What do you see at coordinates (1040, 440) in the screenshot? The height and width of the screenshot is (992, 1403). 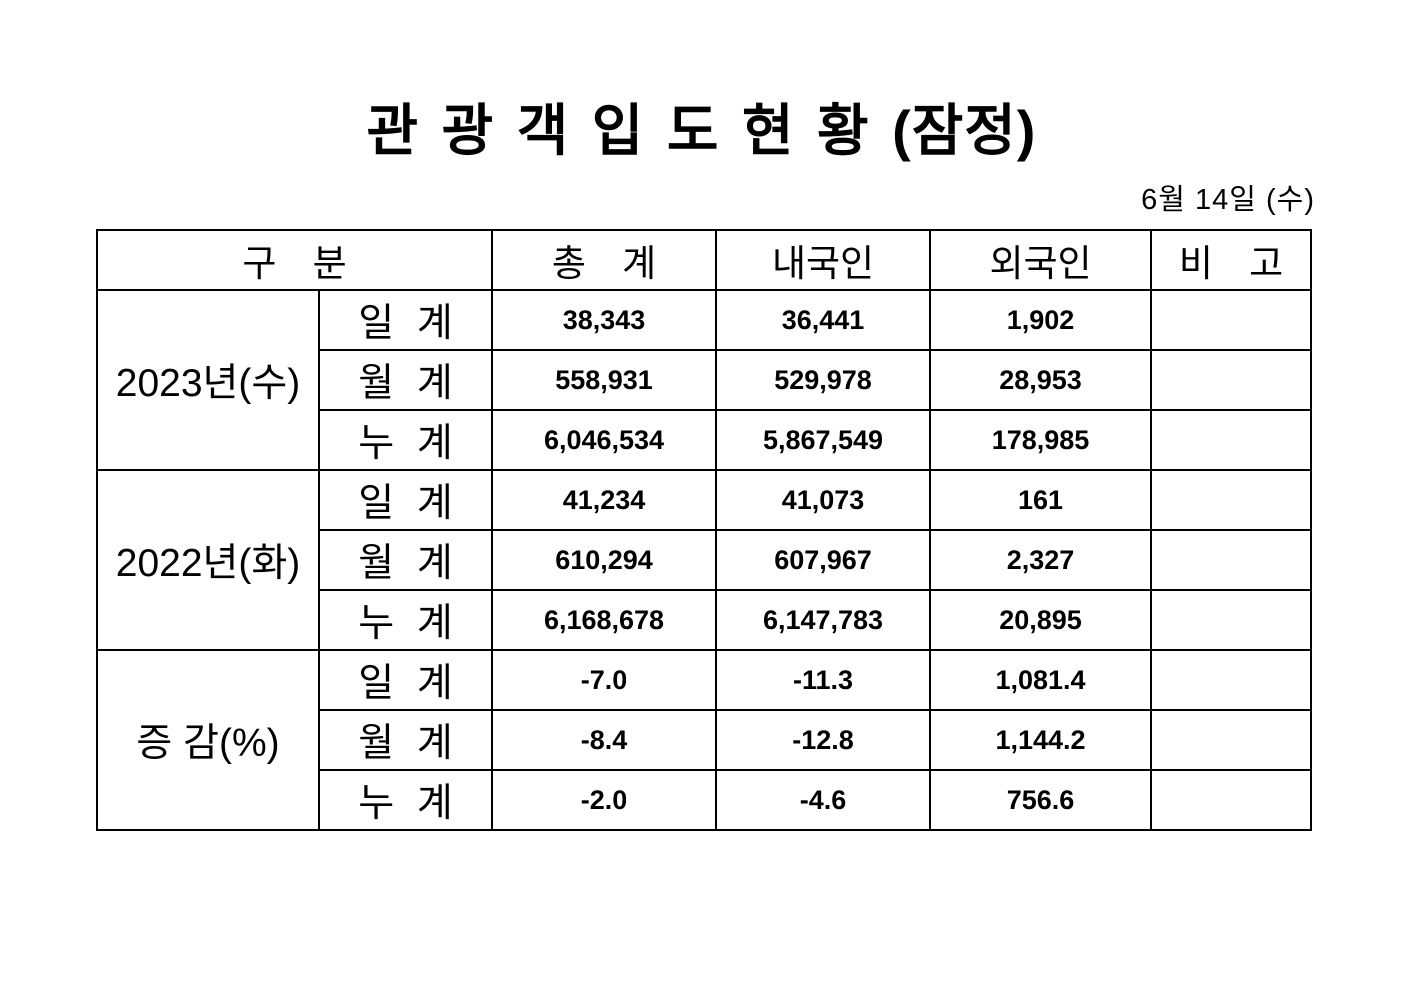 I see `value-foreign: 178,985` at bounding box center [1040, 440].